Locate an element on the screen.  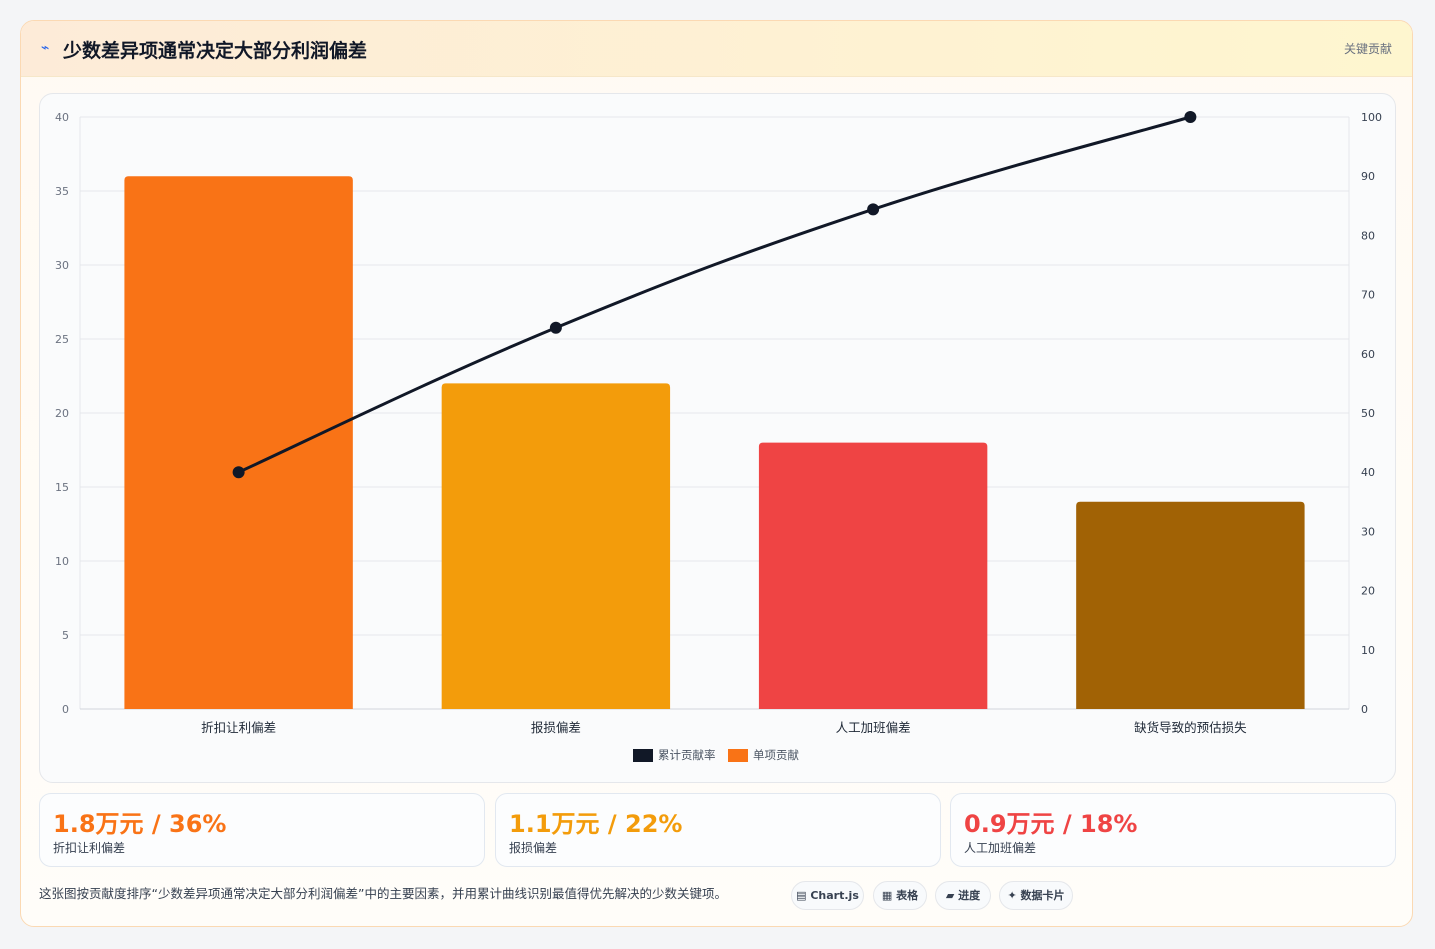
x-tick-label: 折扣让利偏差 is located at coordinates (238, 727).